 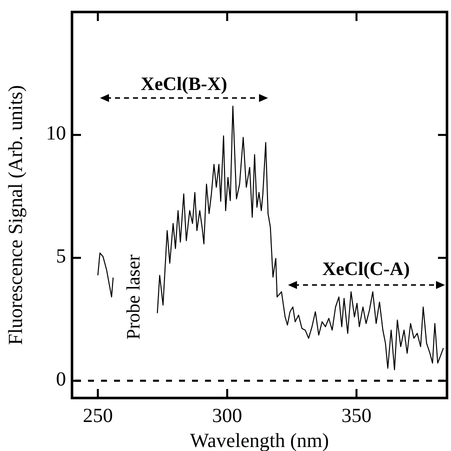 What do you see at coordinates (56, 133) in the screenshot?
I see `y-tick-label: 10` at bounding box center [56, 133].